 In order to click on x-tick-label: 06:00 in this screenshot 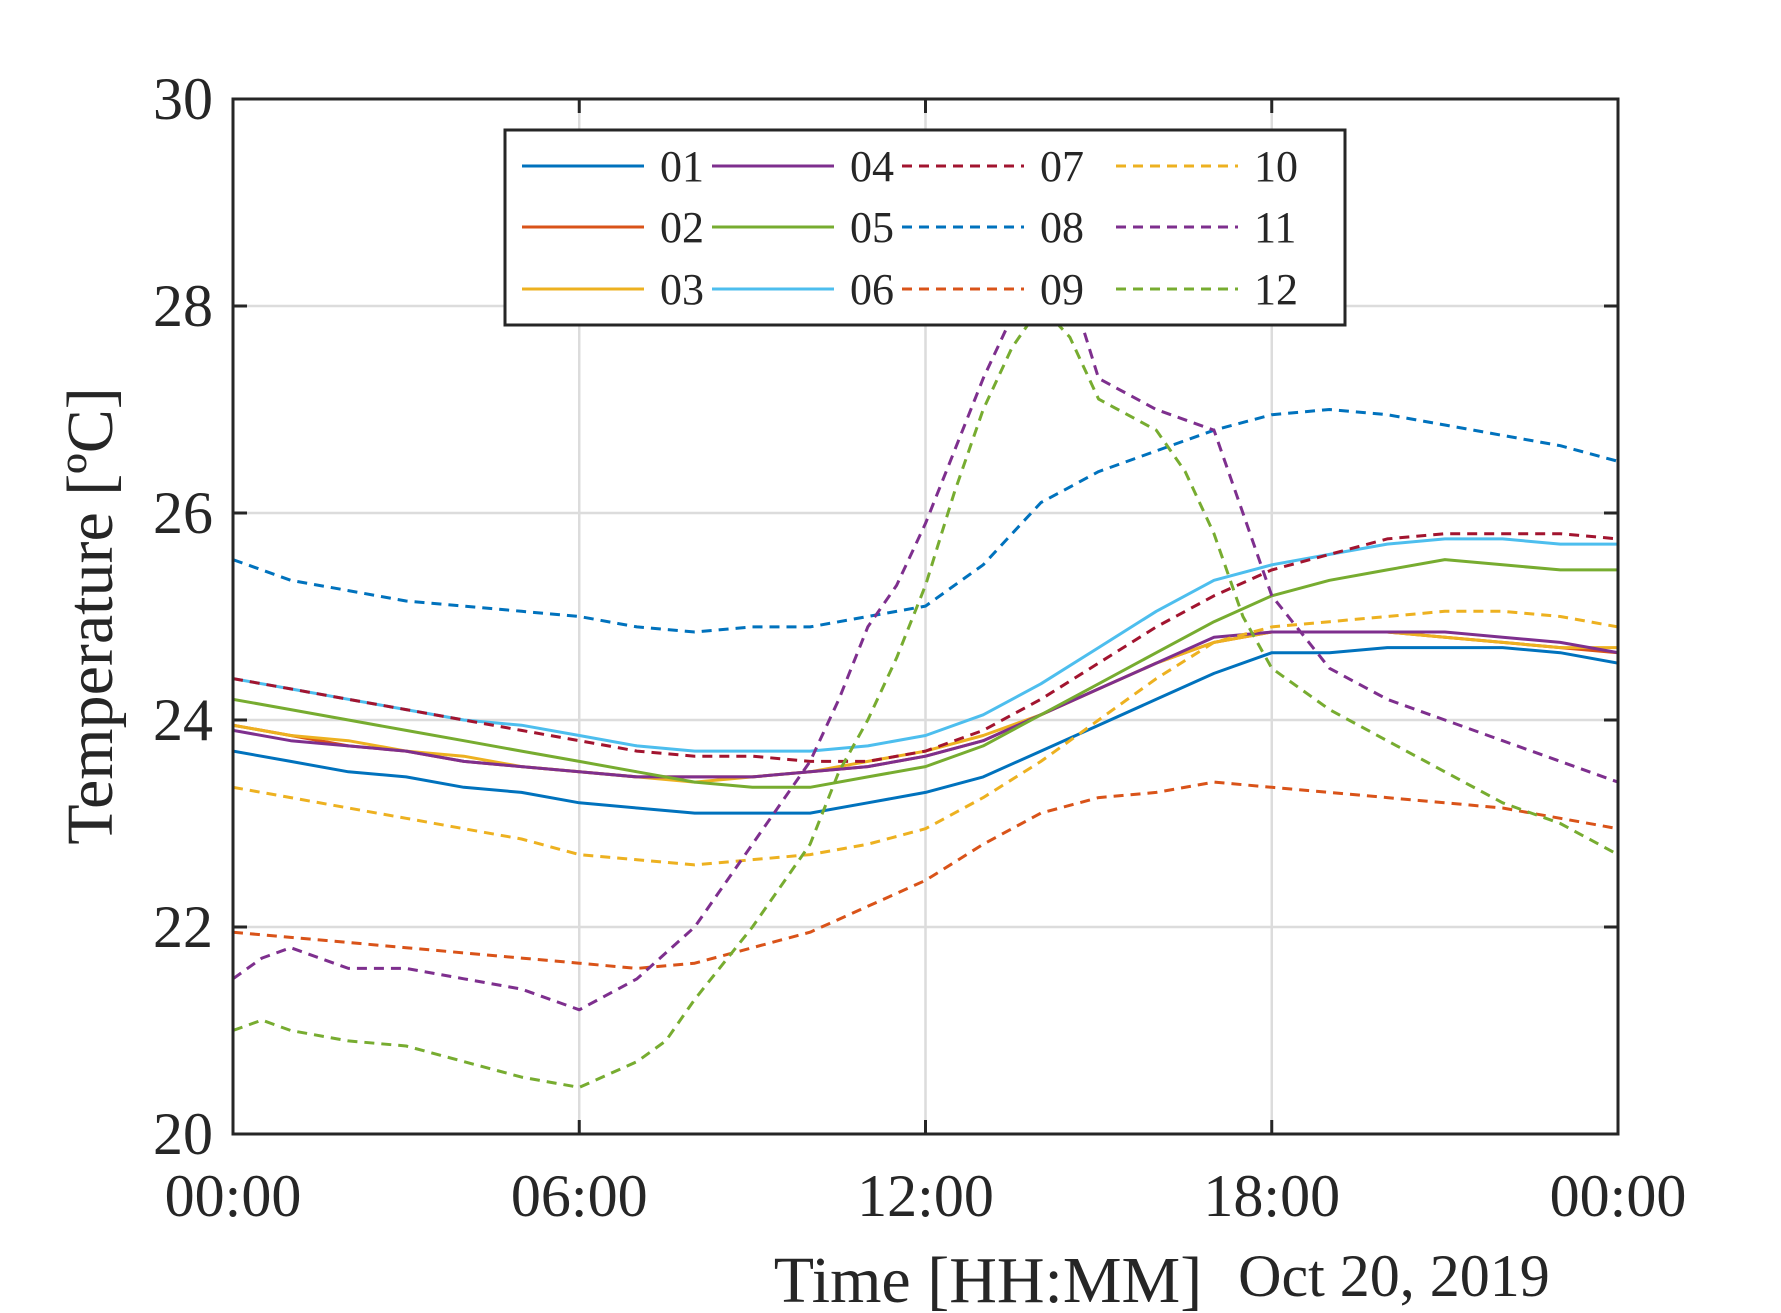, I will do `click(579, 1196)`.